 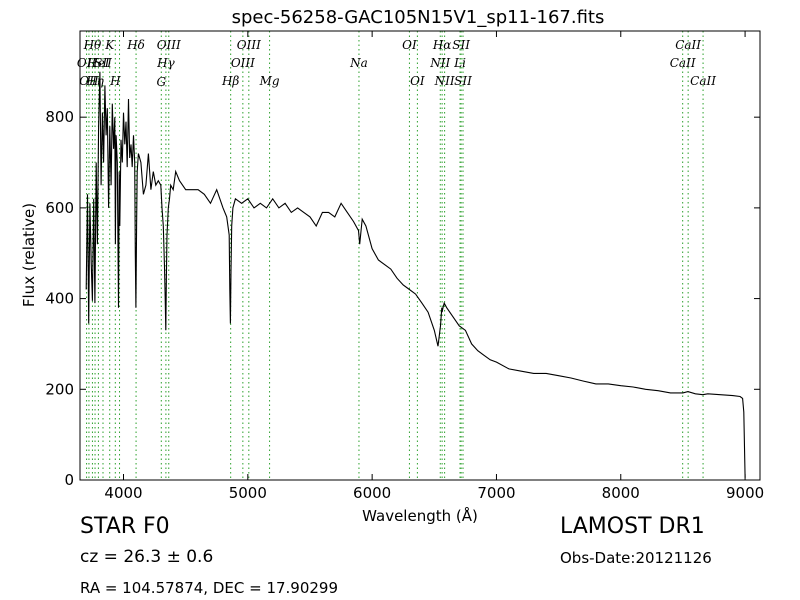 What do you see at coordinates (29, 255) in the screenshot?
I see `y-axis-label: Flux (relative)` at bounding box center [29, 255].